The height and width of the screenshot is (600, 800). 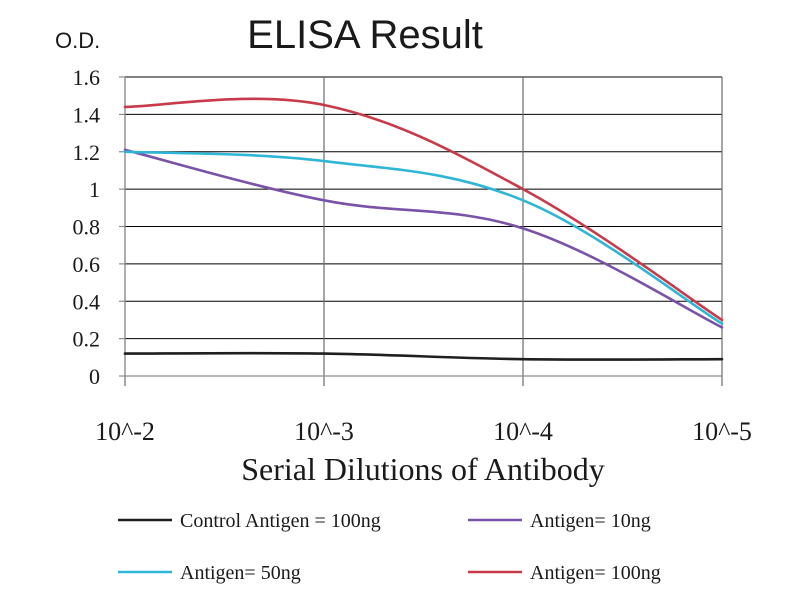 I want to click on legend-label: Control Antigen = 100ng, so click(x=280, y=521).